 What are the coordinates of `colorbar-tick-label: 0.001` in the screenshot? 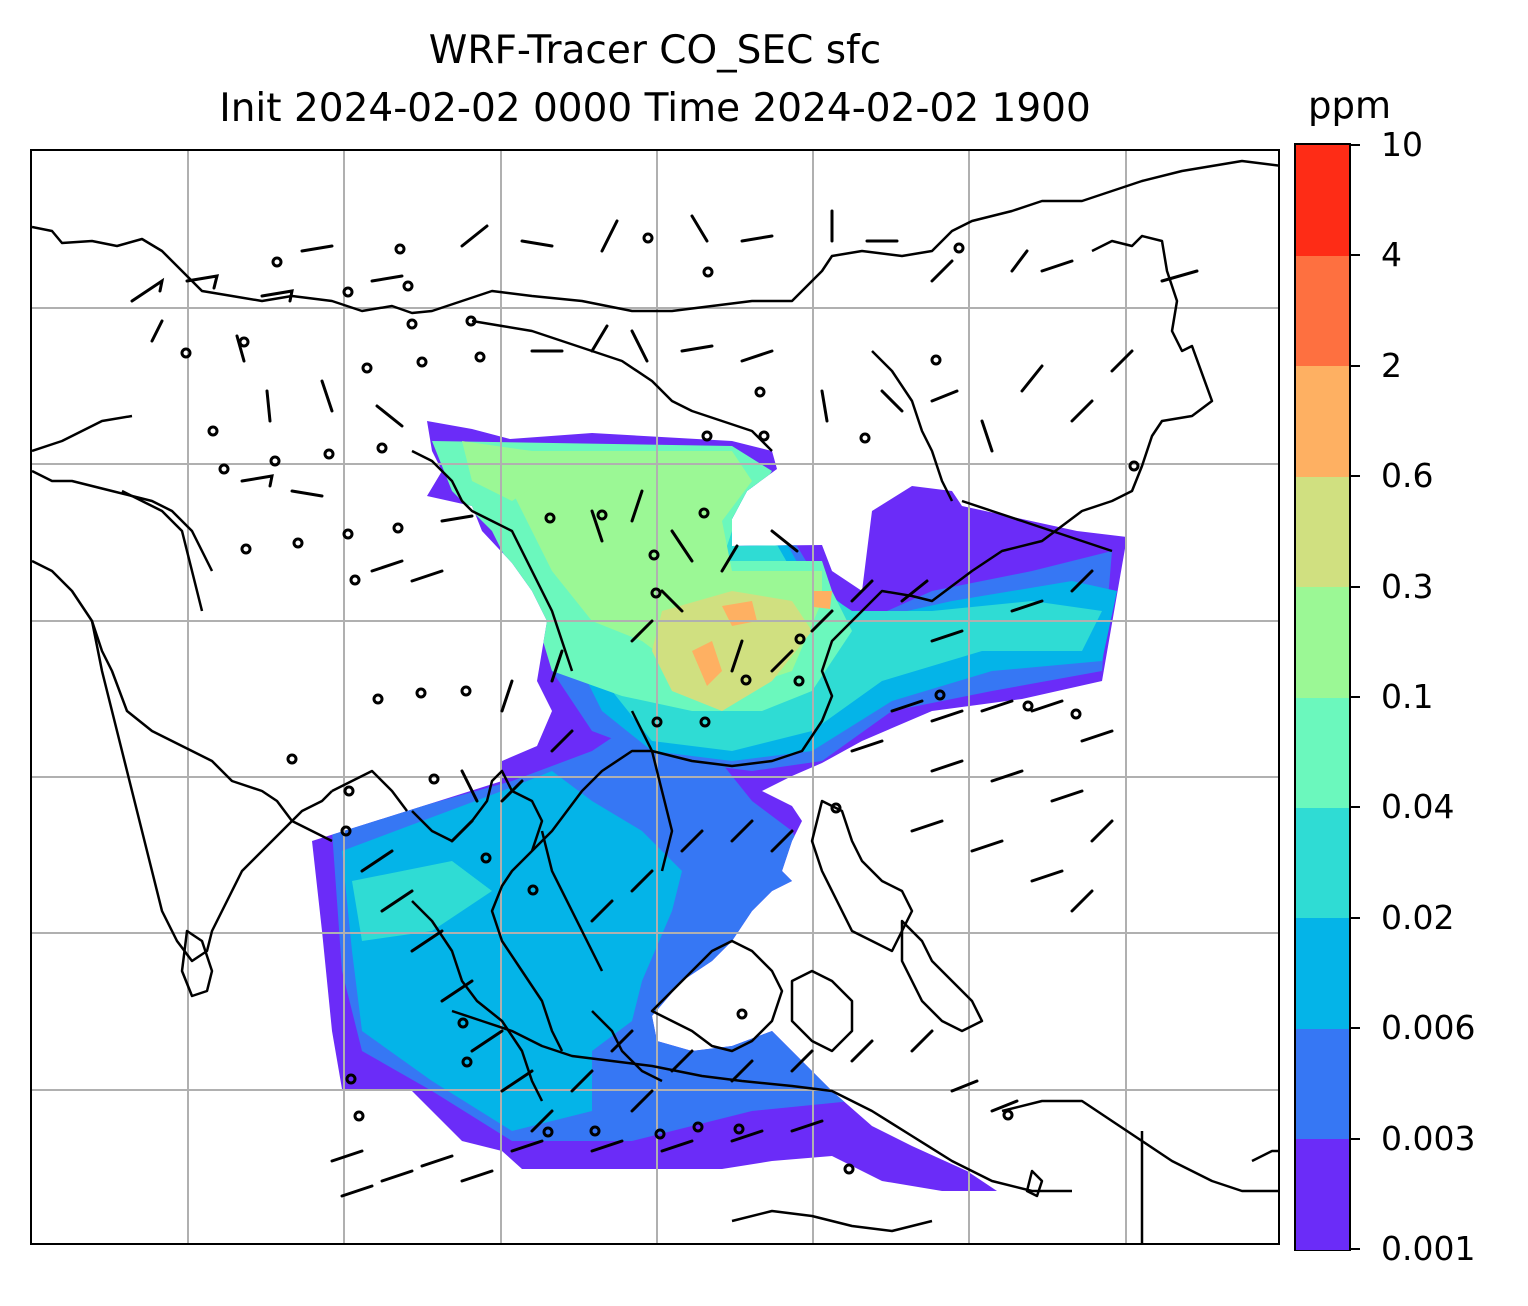 It's located at (1428, 1248).